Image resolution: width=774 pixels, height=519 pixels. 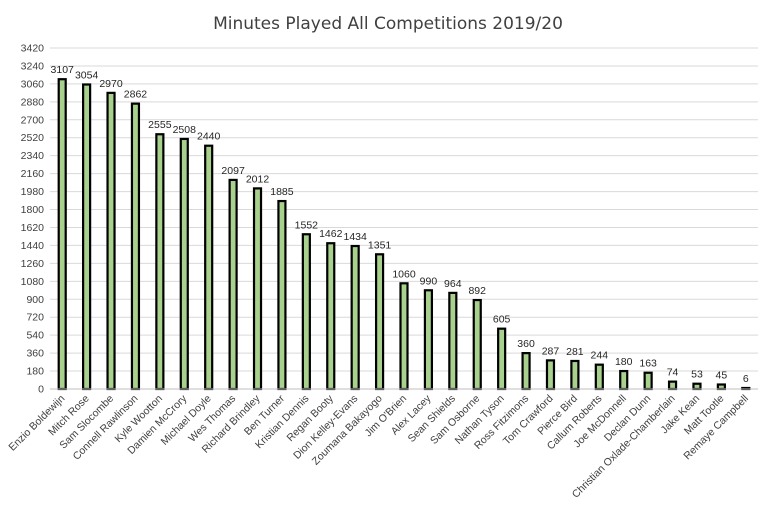 What do you see at coordinates (33, 84) in the screenshot?
I see `y-tick-label: 3060` at bounding box center [33, 84].